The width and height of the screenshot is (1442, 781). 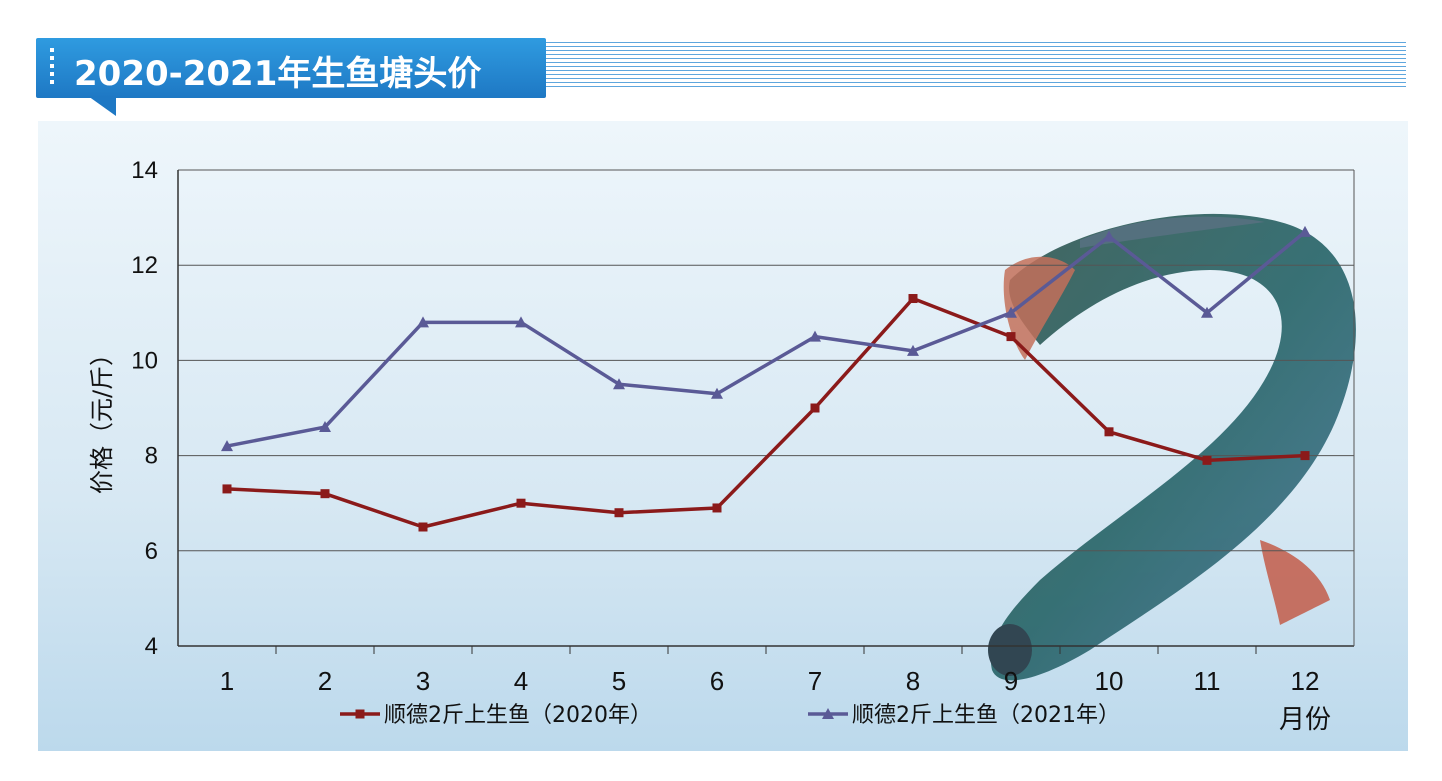 I want to click on x-tick-label: 6, so click(x=717, y=681).